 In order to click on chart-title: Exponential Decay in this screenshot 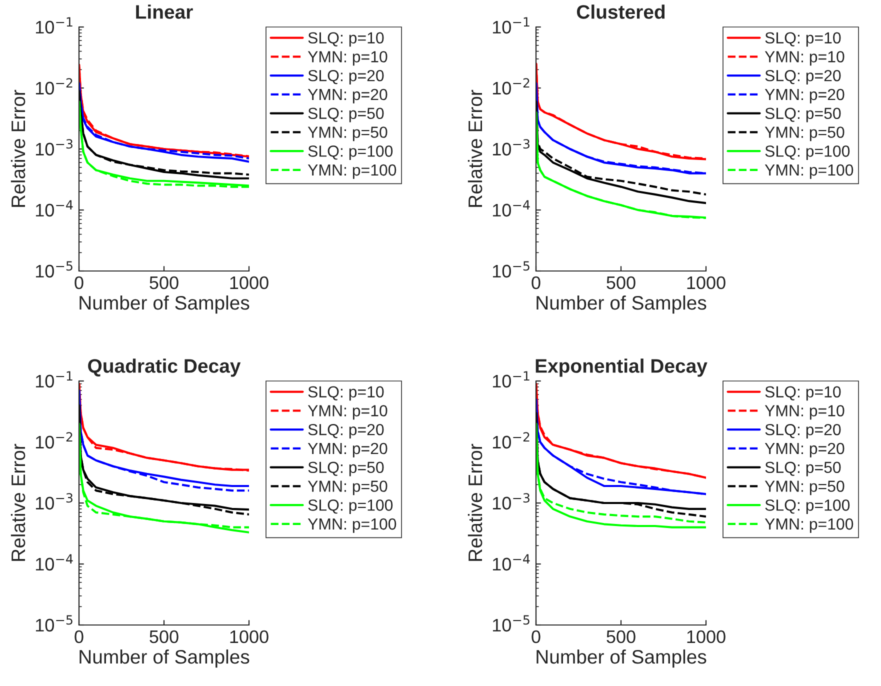, I will do `click(622, 367)`.